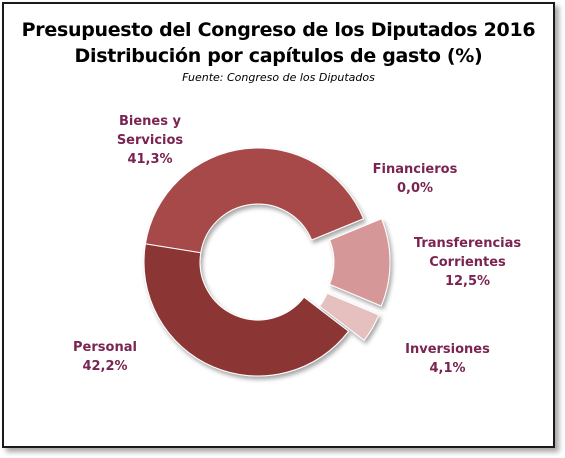 The width and height of the screenshot is (565, 458). I want to click on slice-label-bienes-servicios: Bienes y Servicios 41,3%, so click(150, 140).